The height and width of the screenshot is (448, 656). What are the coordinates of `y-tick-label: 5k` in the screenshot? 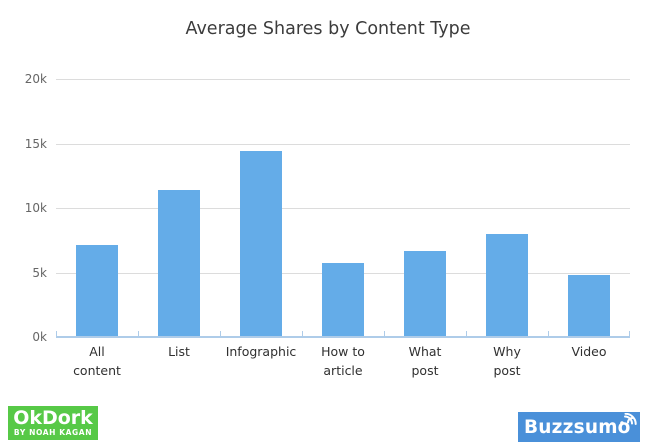 It's located at (39, 272).